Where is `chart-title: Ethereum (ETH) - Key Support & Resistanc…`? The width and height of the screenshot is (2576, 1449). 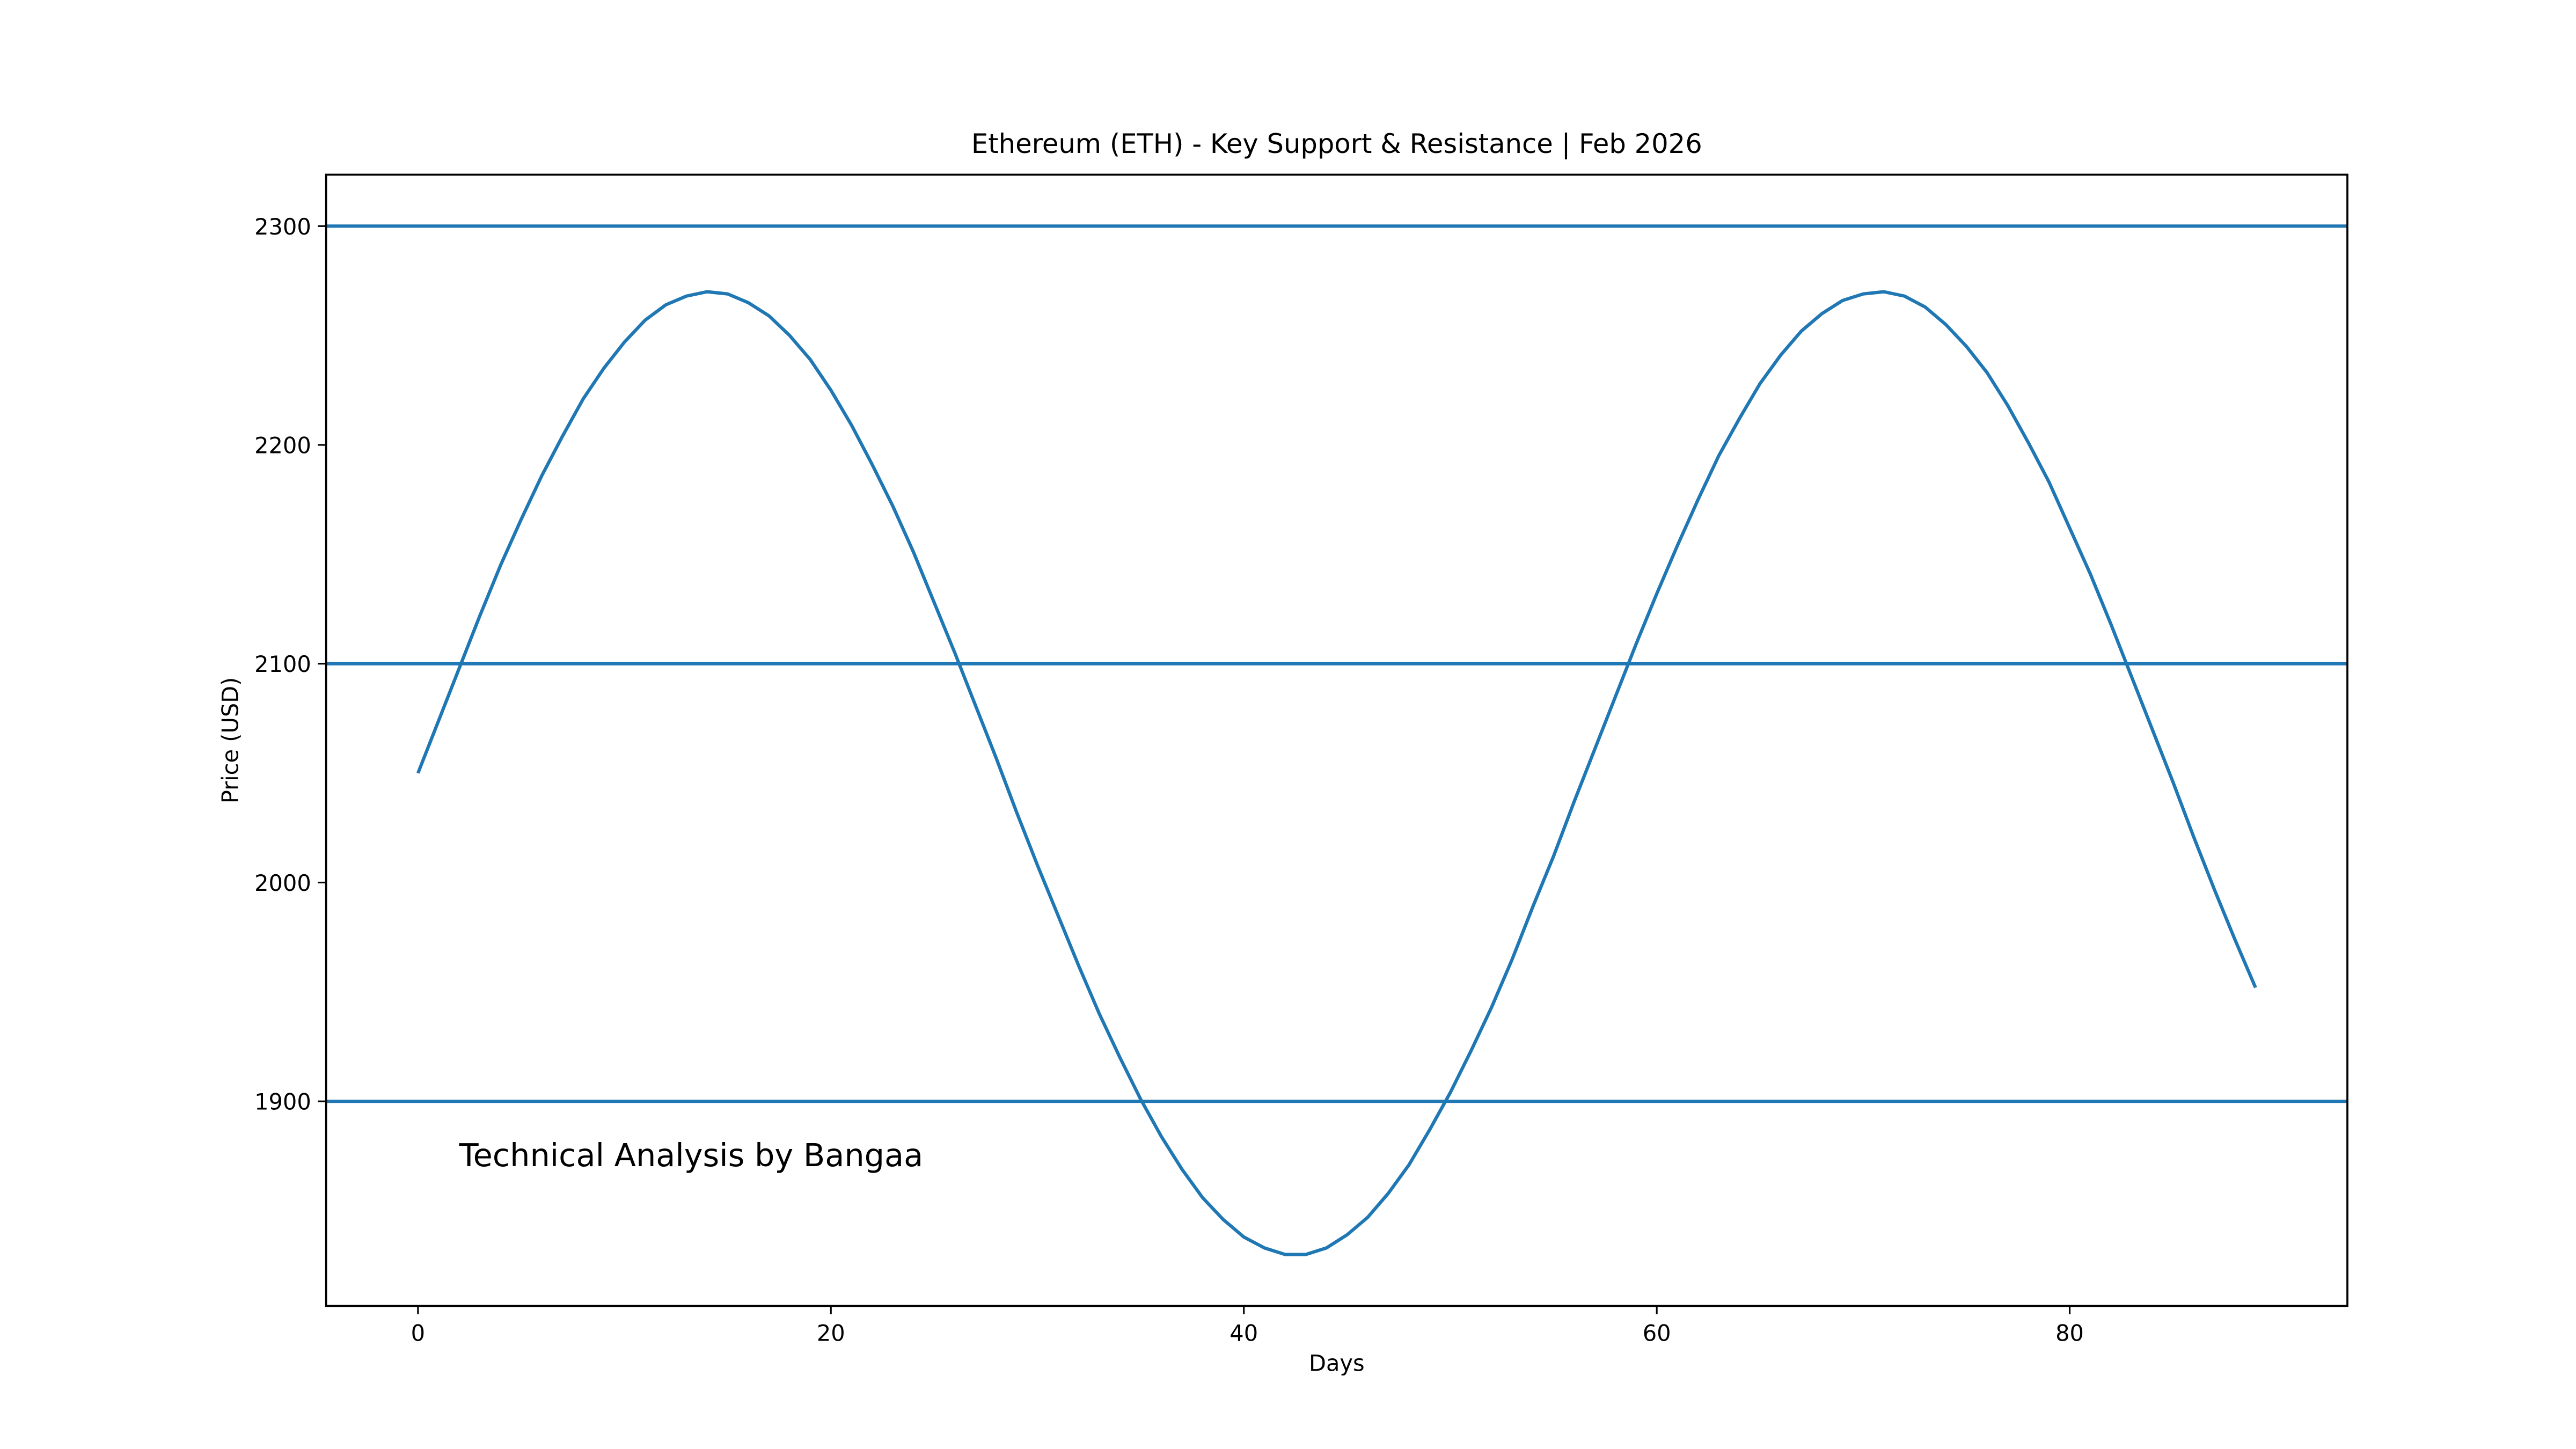 chart-title: Ethereum (ETH) - Key Support & Resistanc… is located at coordinates (1336, 143).